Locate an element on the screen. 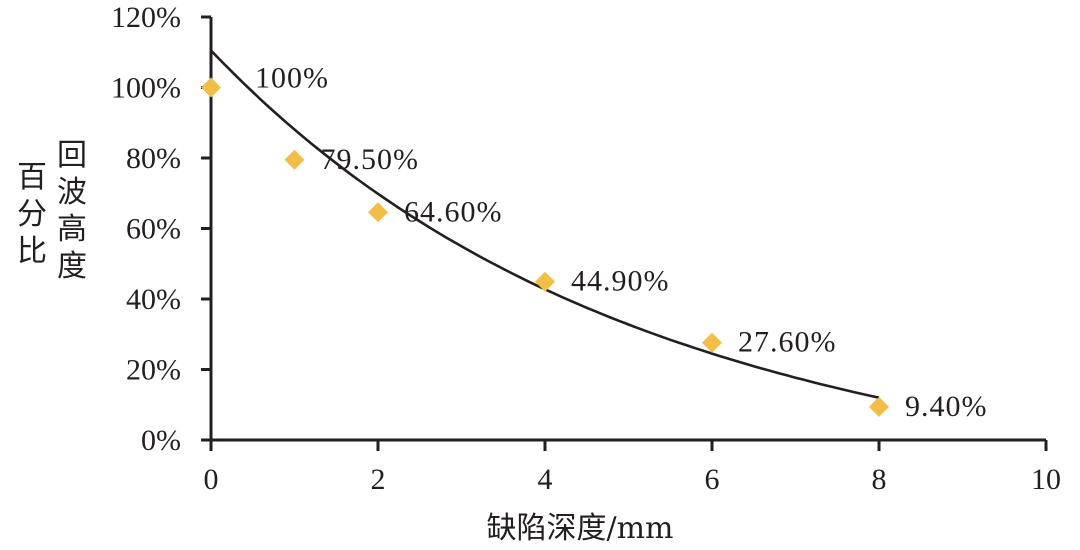  x-tick-label: 2 is located at coordinates (378, 479).